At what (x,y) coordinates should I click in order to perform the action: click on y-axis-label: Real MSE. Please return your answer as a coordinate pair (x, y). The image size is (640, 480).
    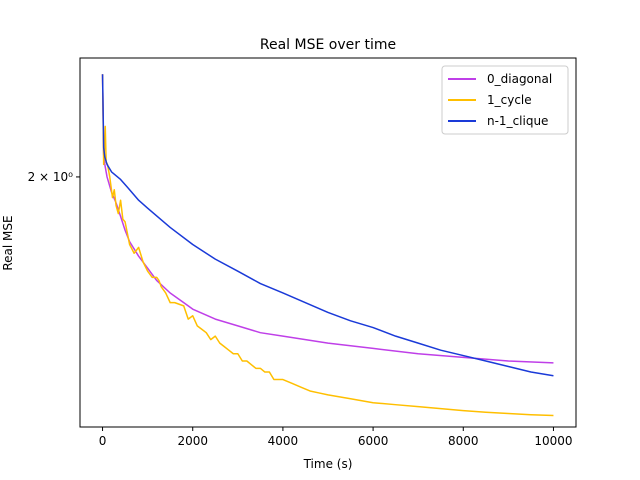
    Looking at the image, I should click on (8, 242).